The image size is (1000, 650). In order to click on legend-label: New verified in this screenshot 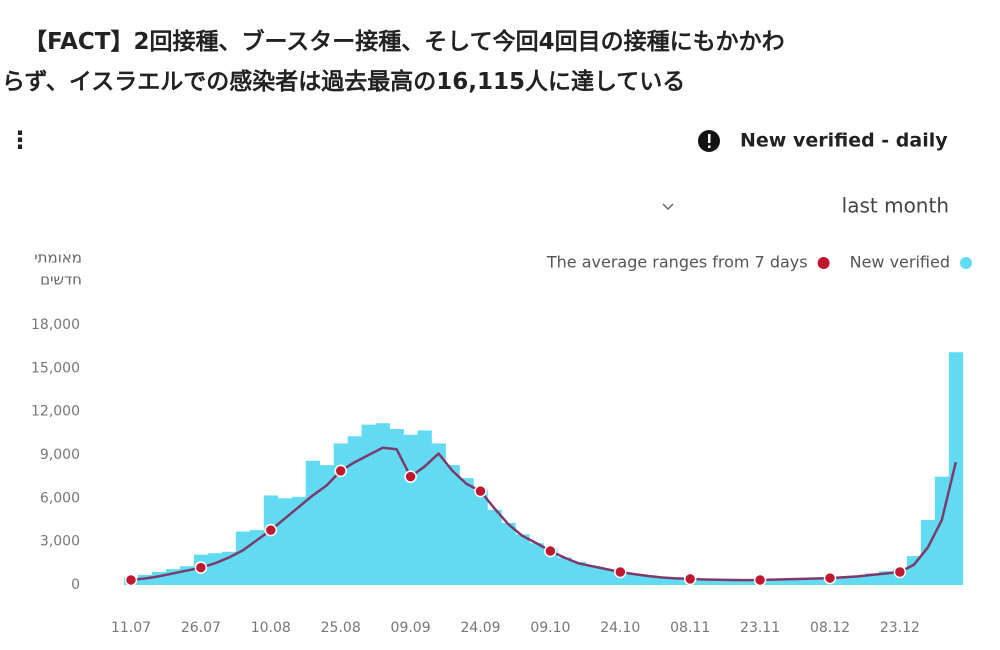, I will do `click(900, 262)`.